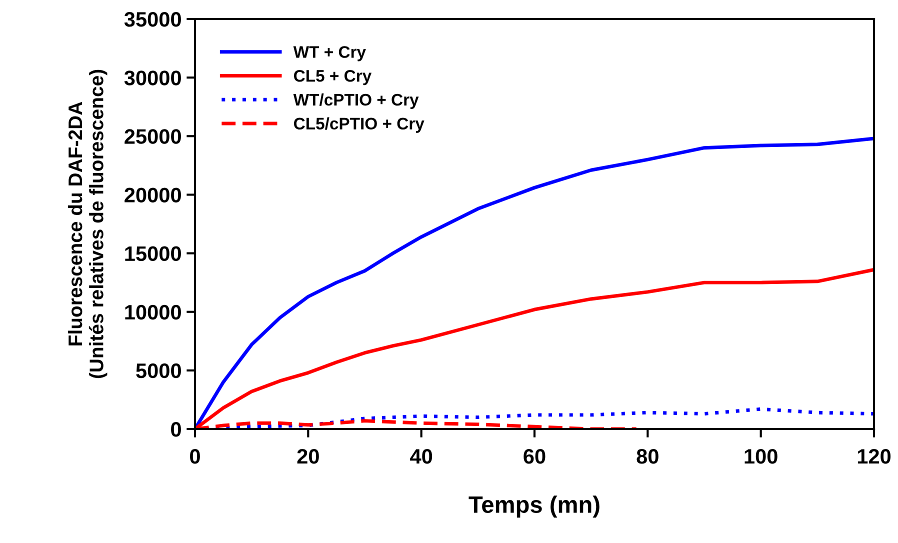 The width and height of the screenshot is (898, 543). What do you see at coordinates (152, 136) in the screenshot?
I see `y-tick-label: 25000` at bounding box center [152, 136].